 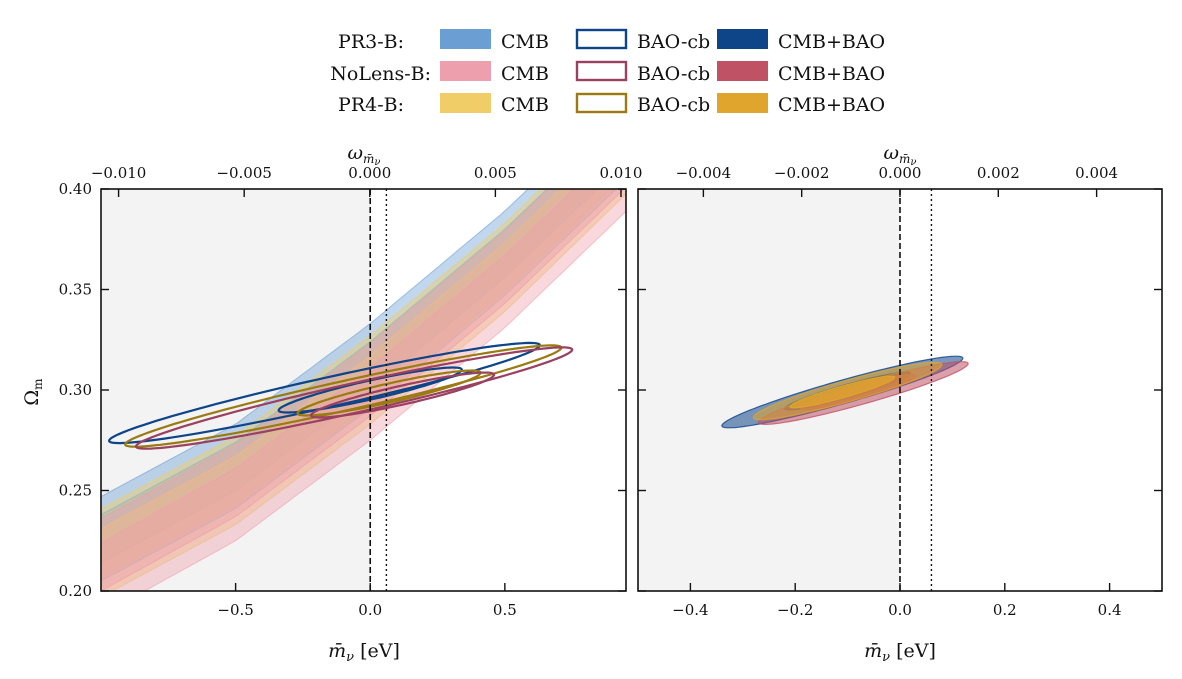 I want to click on left-x-axis-label: m̄ν [eV], so click(x=364, y=652).